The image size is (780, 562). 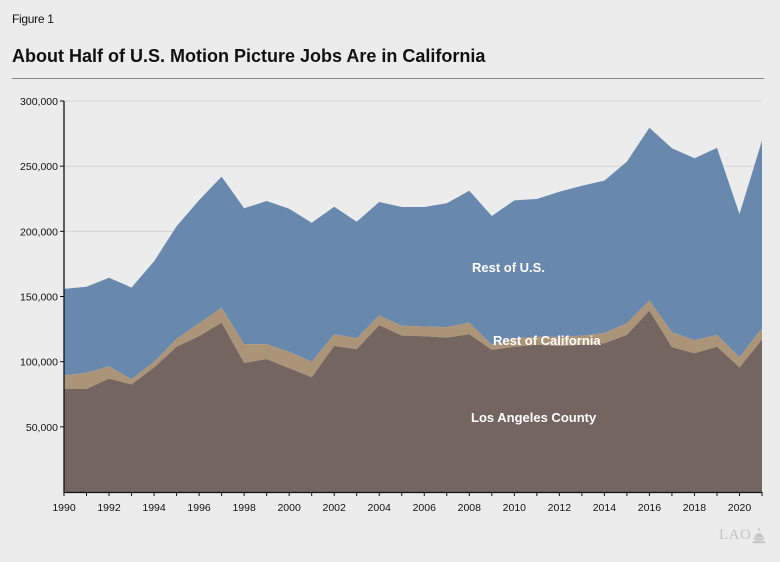 I want to click on x-tick-label: 2010, so click(x=515, y=508).